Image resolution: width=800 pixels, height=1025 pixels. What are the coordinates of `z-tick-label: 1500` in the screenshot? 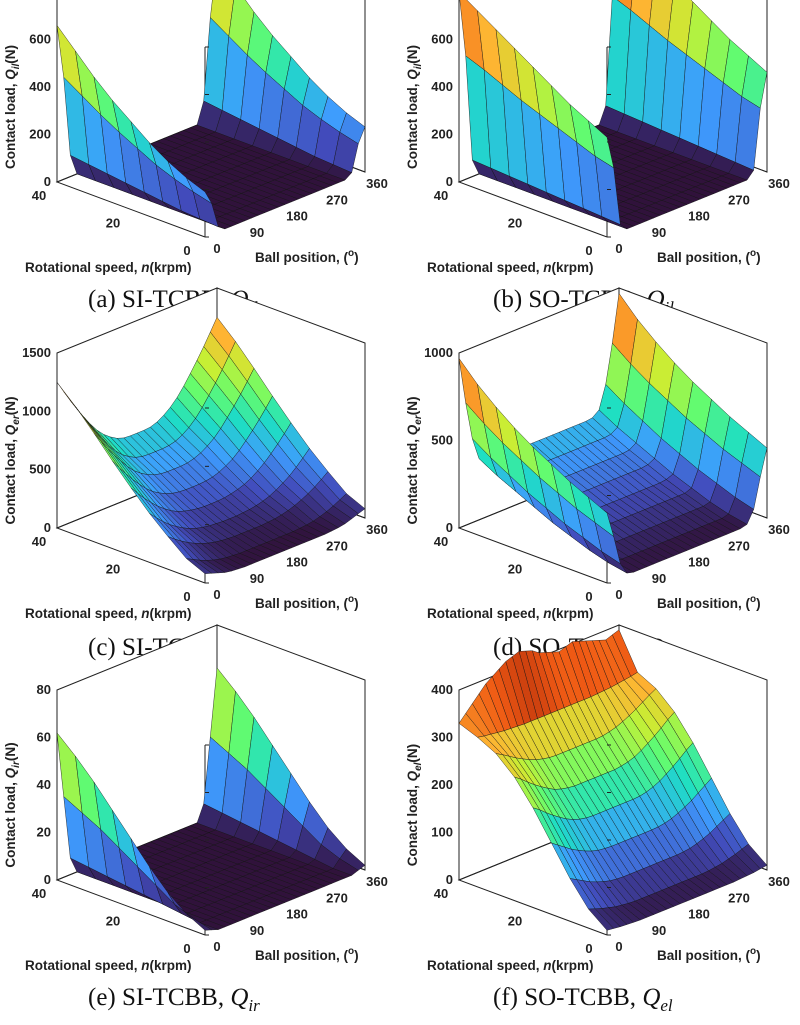 It's located at (36, 352).